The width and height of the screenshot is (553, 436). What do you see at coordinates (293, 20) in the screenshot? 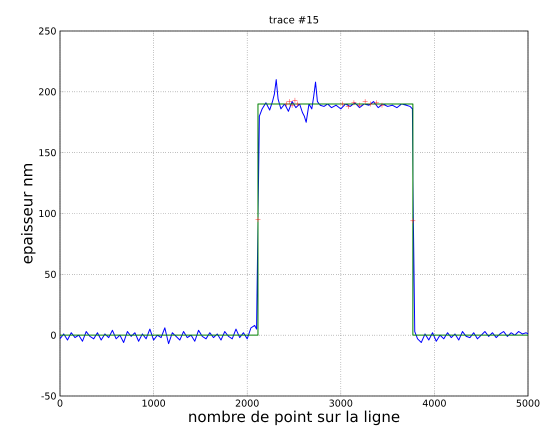
I see `chart-title: trace #15` at bounding box center [293, 20].